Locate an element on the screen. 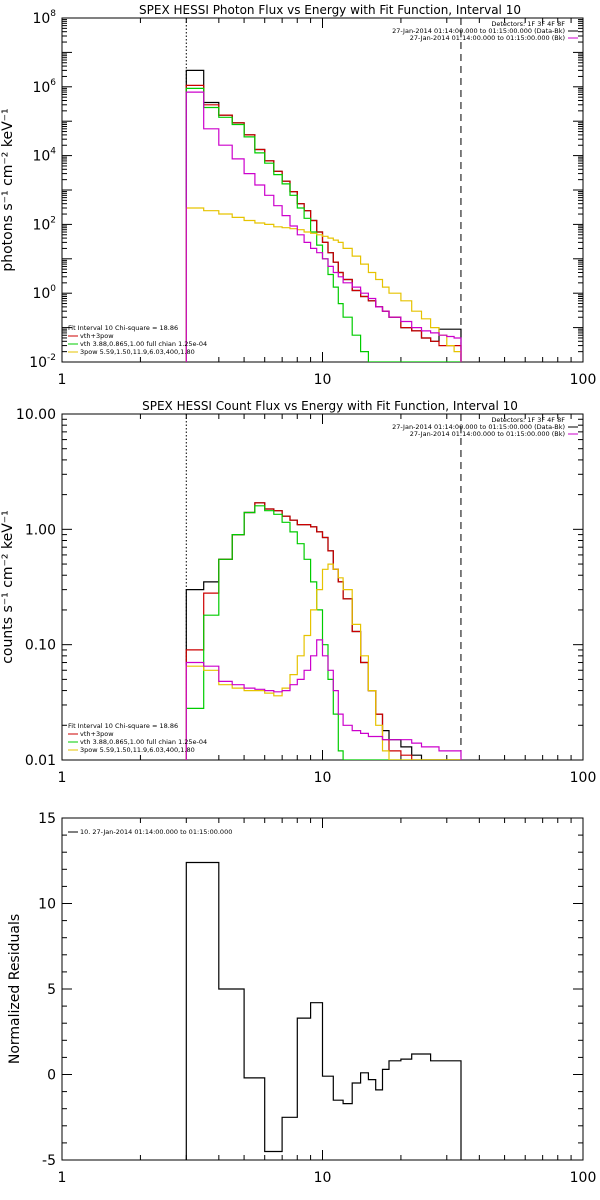 This screenshot has height=1200, width=600. photon-y-tick-label: 10² is located at coordinates (44, 224).